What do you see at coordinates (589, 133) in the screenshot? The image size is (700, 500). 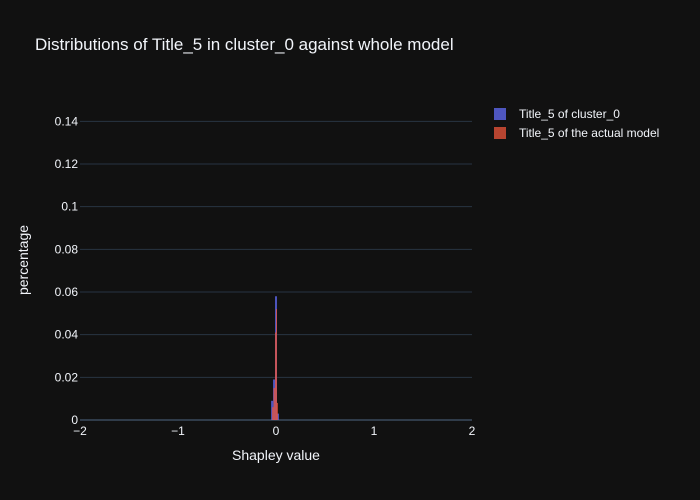 I see `legend-label: Title_5 of the actual model` at bounding box center [589, 133].